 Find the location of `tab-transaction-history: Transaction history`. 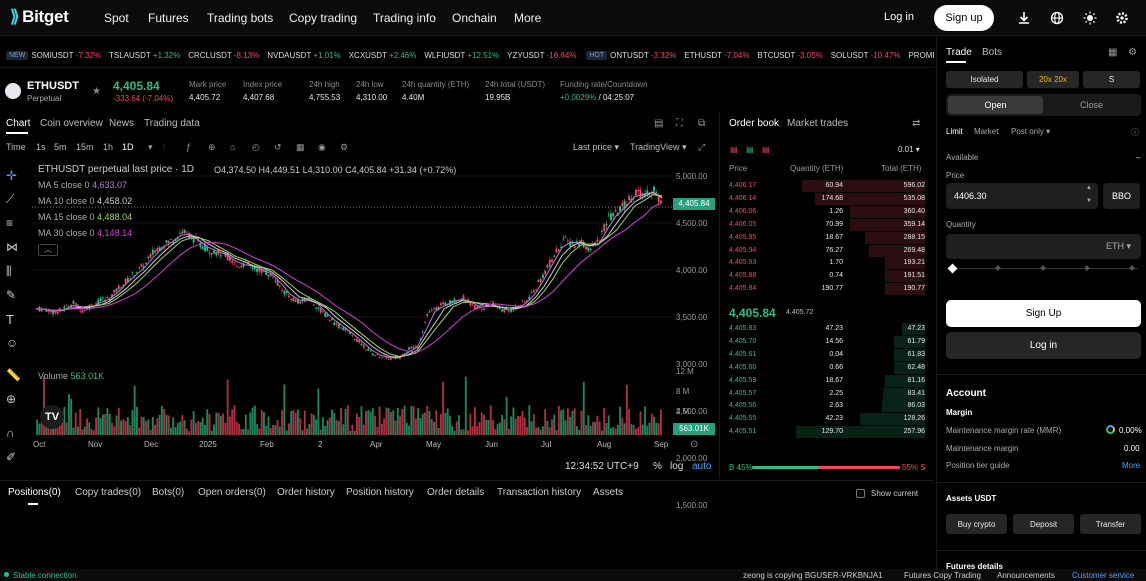

tab-transaction-history: Transaction history is located at coordinates (539, 492).